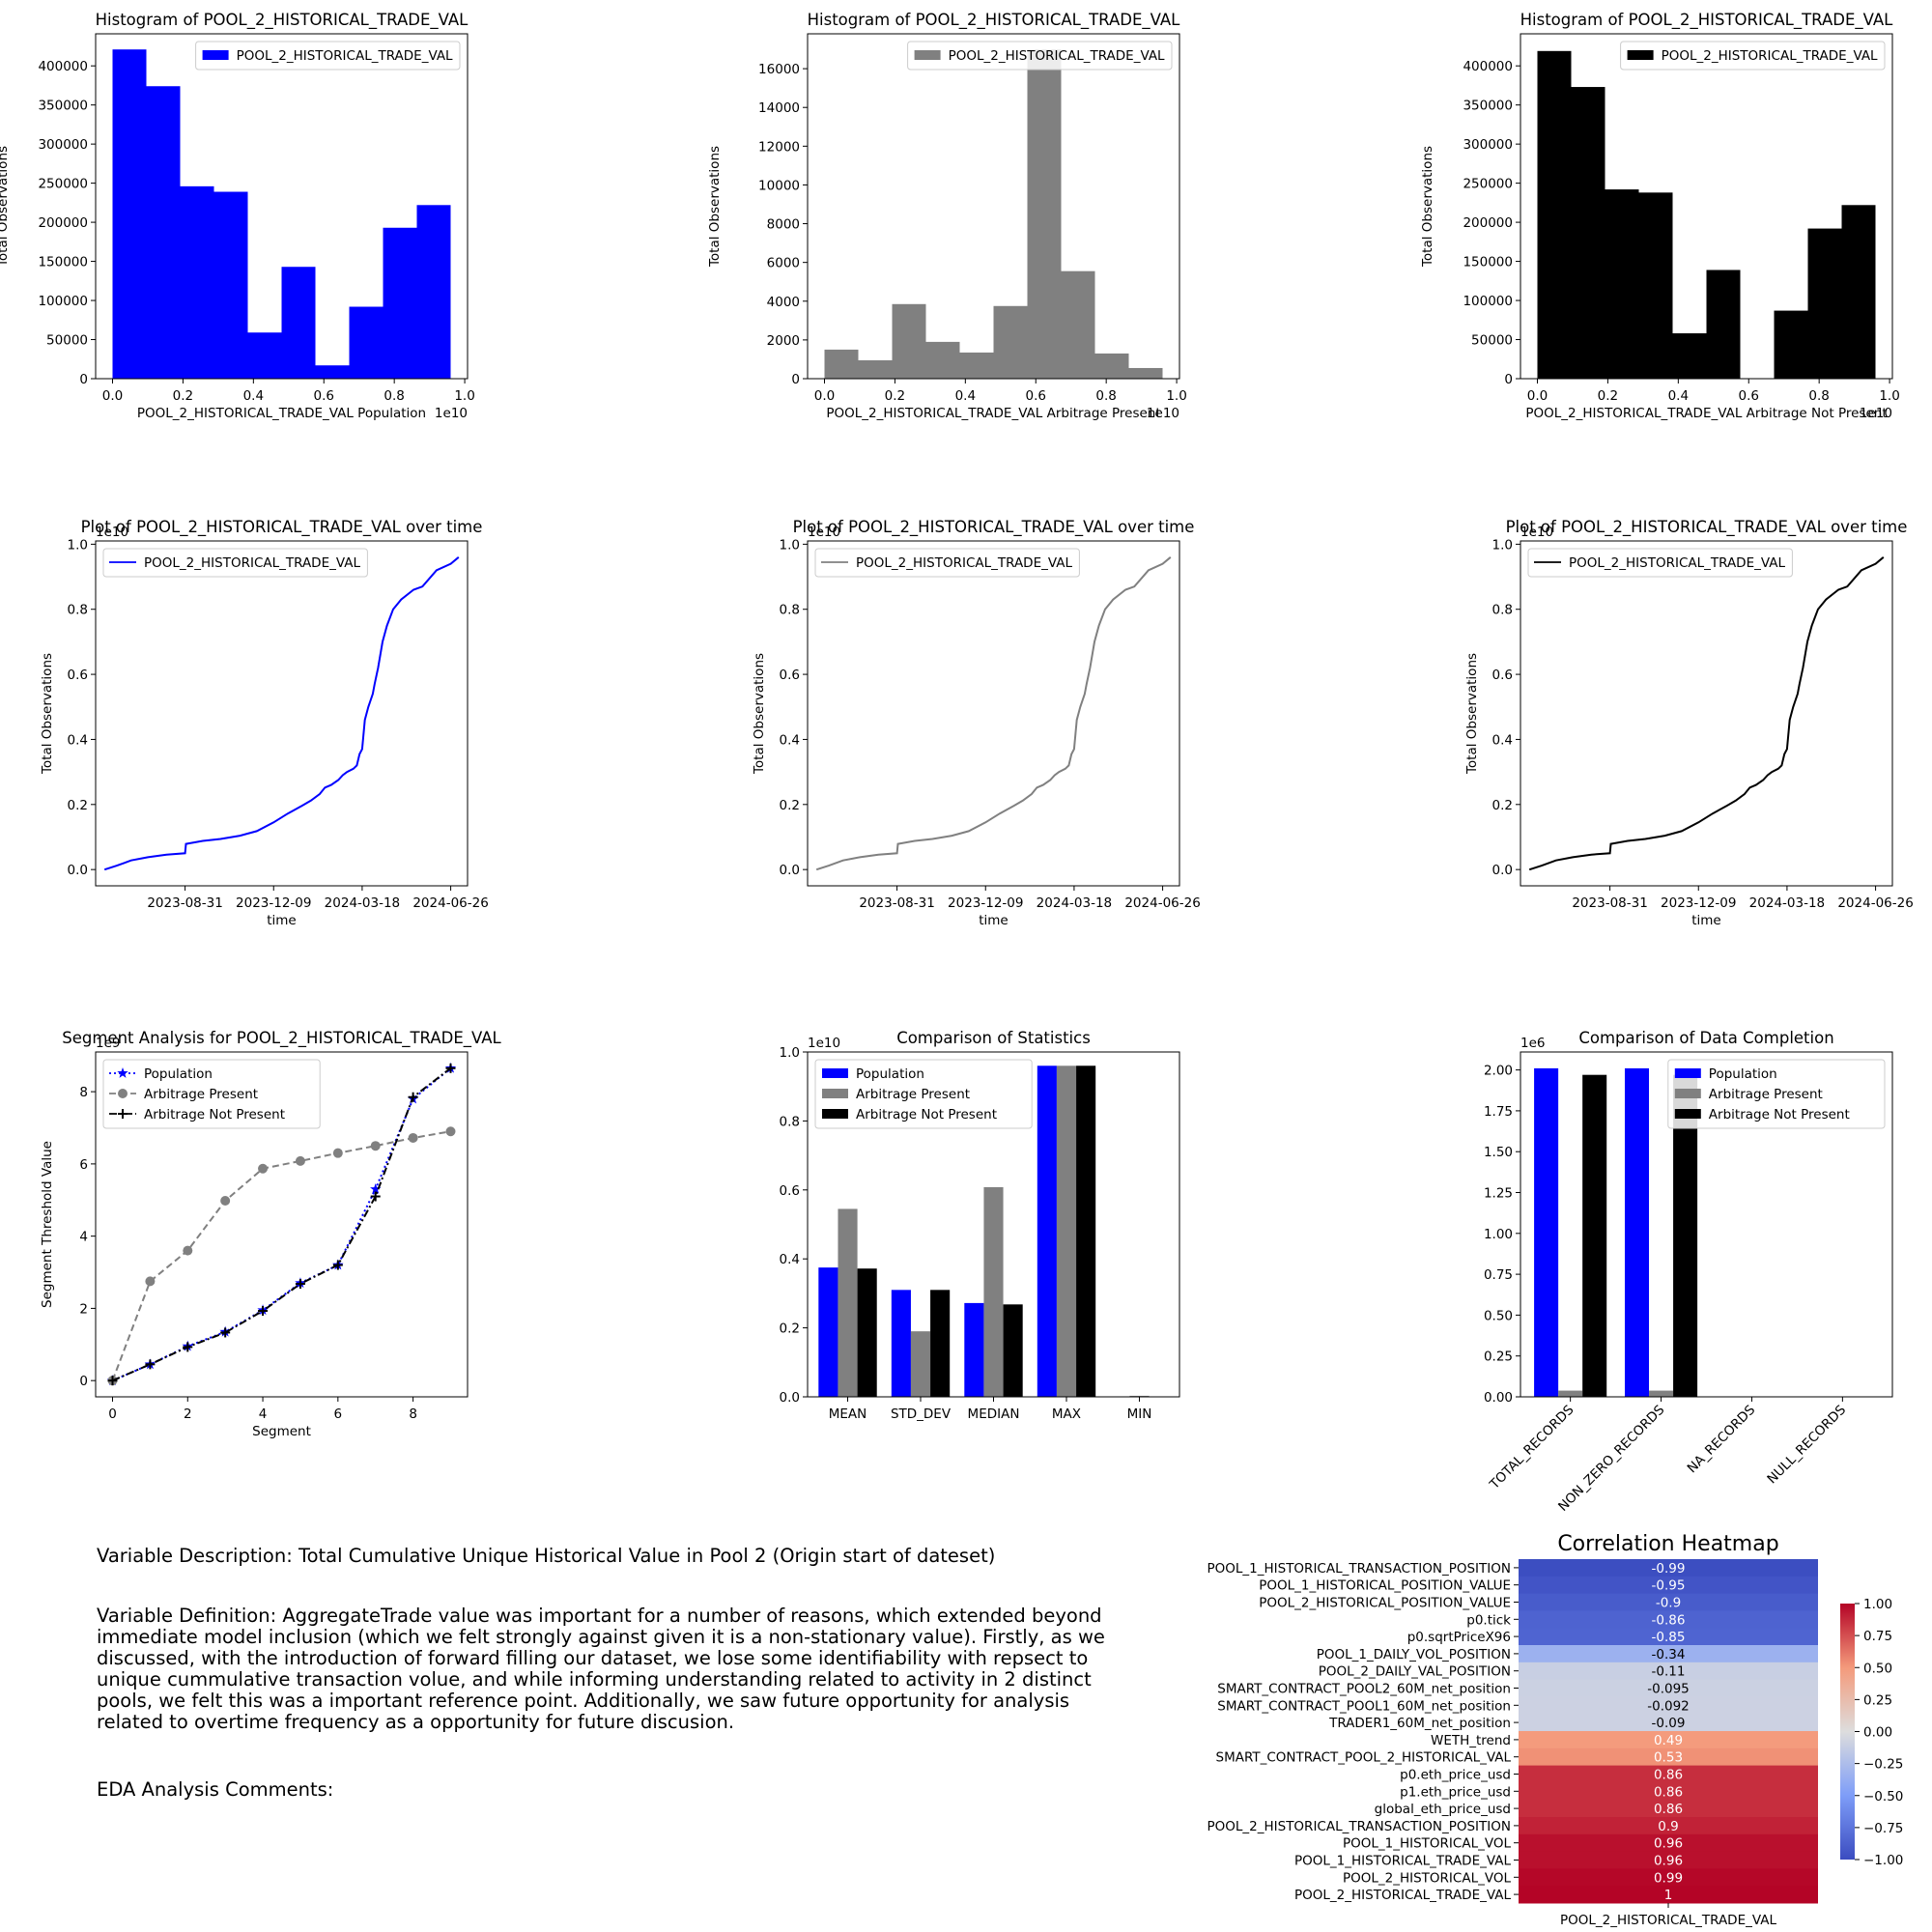 The image size is (1932, 1932). I want to click on correlation_heatmap-cell-label: 0.49, so click(1668, 1740).